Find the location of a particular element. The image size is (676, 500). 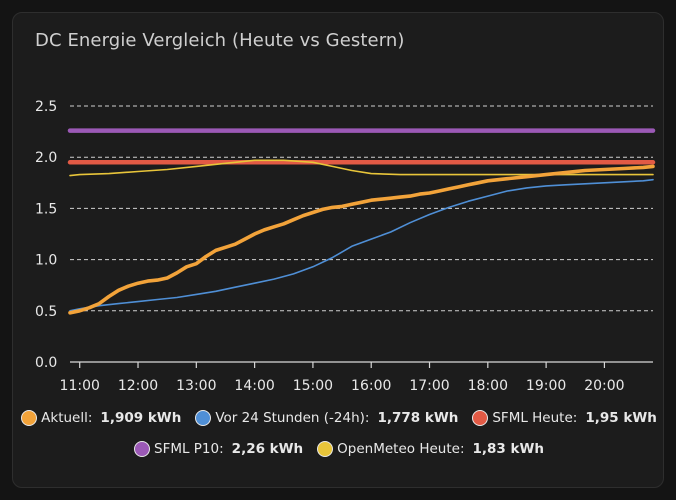

legend-item: Aktuell: 1,909 kWh is located at coordinates (101, 418).